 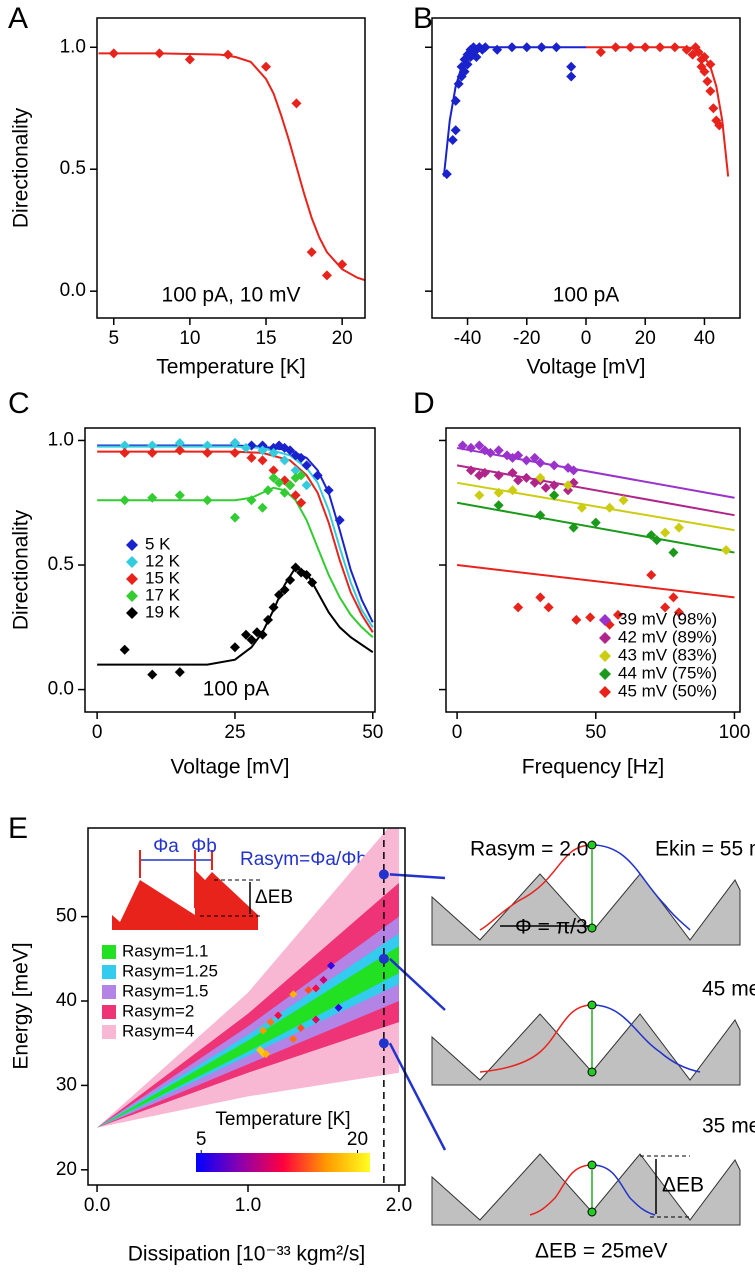 What do you see at coordinates (601, 1251) in the screenshot?
I see `schematic-label: ΔEB = 25meV` at bounding box center [601, 1251].